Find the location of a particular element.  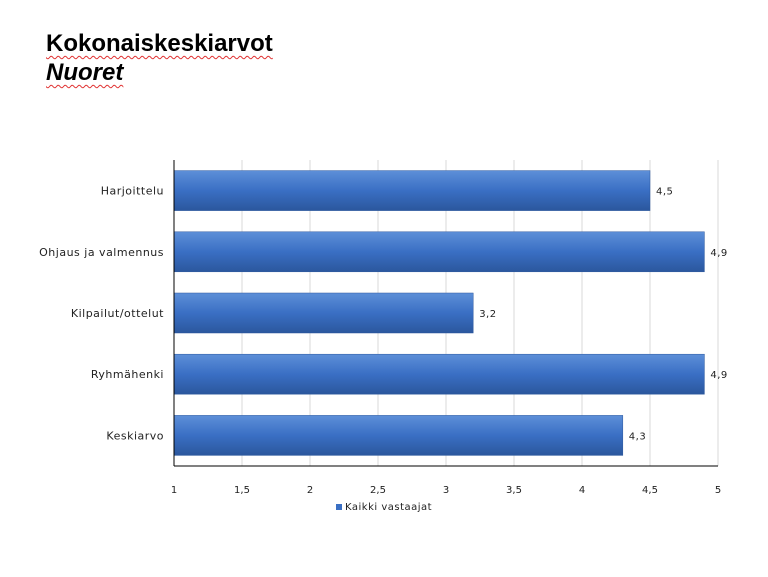

chart-subtitle: Nuoret is located at coordinates (85, 72).